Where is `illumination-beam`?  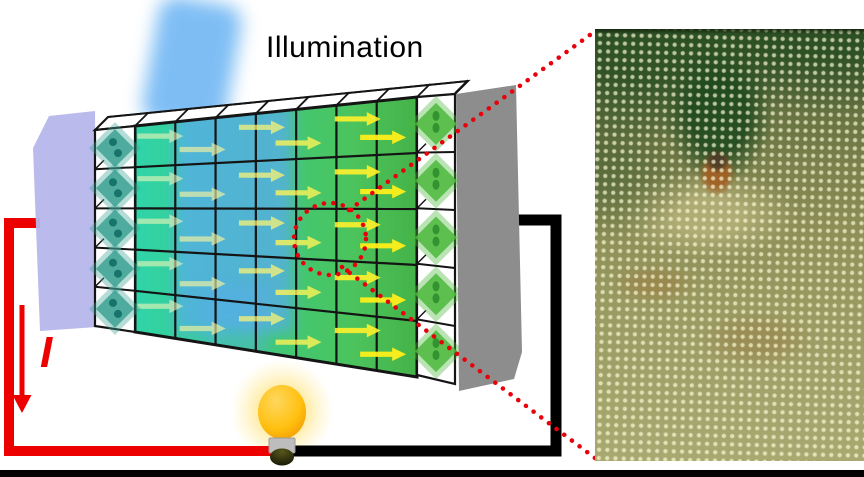 illumination-beam is located at coordinates (192, 66).